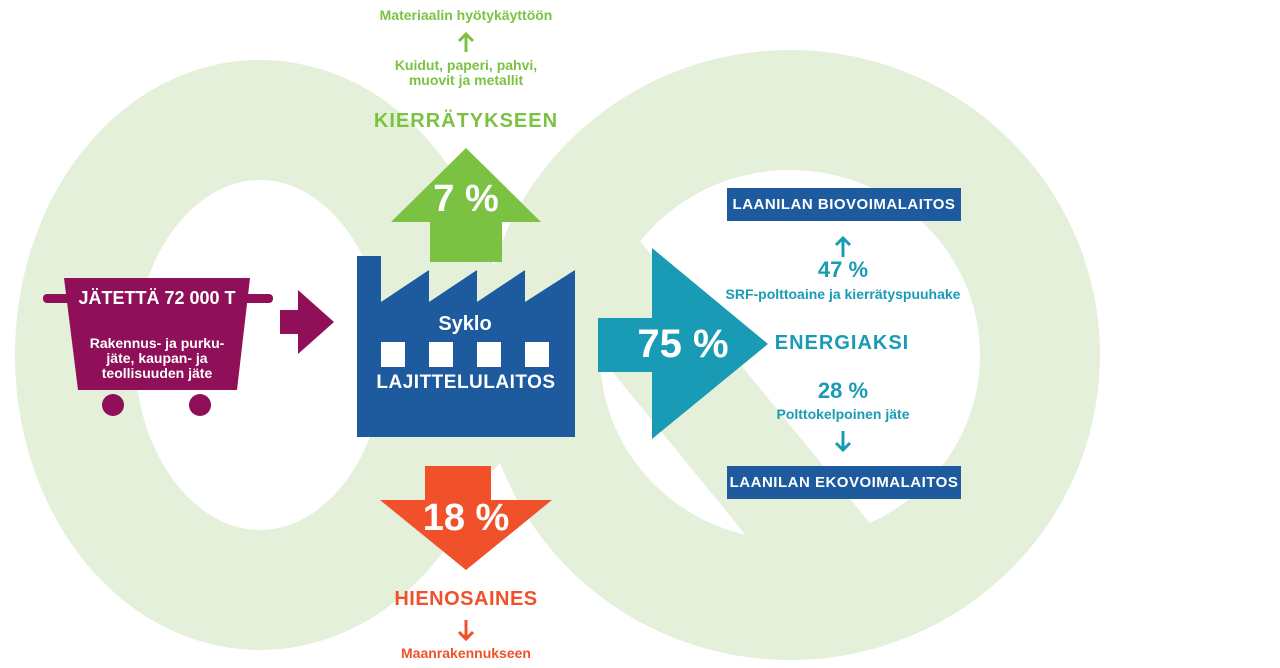 The image size is (1280, 668). What do you see at coordinates (157, 343) in the screenshot?
I see `input-desc-line1: Rakennus- ja purku-` at bounding box center [157, 343].